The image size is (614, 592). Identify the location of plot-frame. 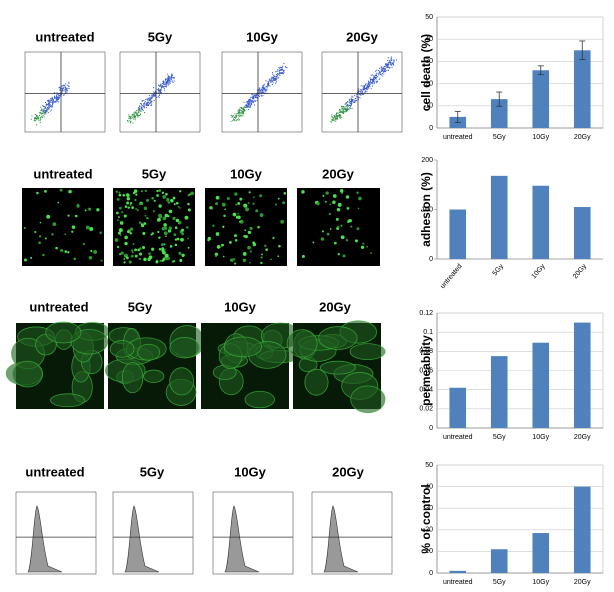
(56, 533).